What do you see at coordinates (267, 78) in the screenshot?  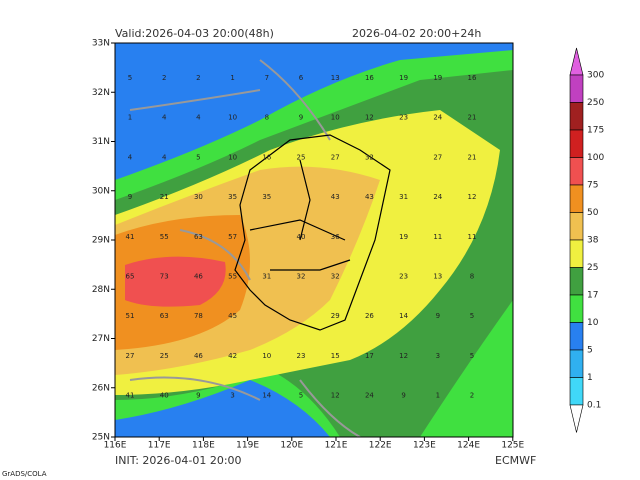 I see `grid-value: 7` at bounding box center [267, 78].